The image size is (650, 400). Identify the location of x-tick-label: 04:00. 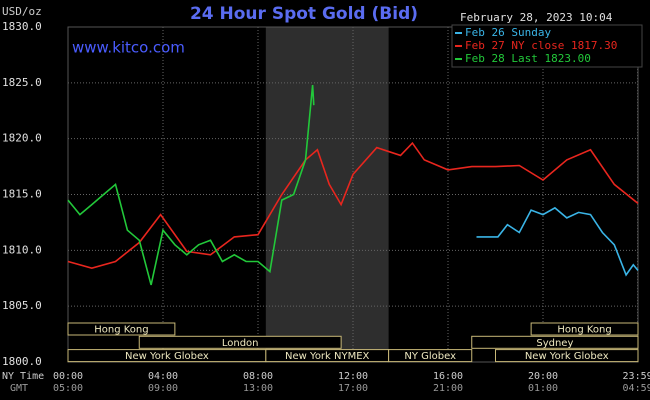
(163, 376).